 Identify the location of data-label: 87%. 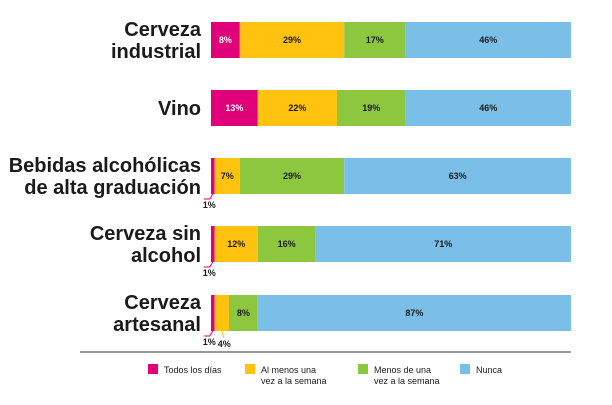
(414, 313).